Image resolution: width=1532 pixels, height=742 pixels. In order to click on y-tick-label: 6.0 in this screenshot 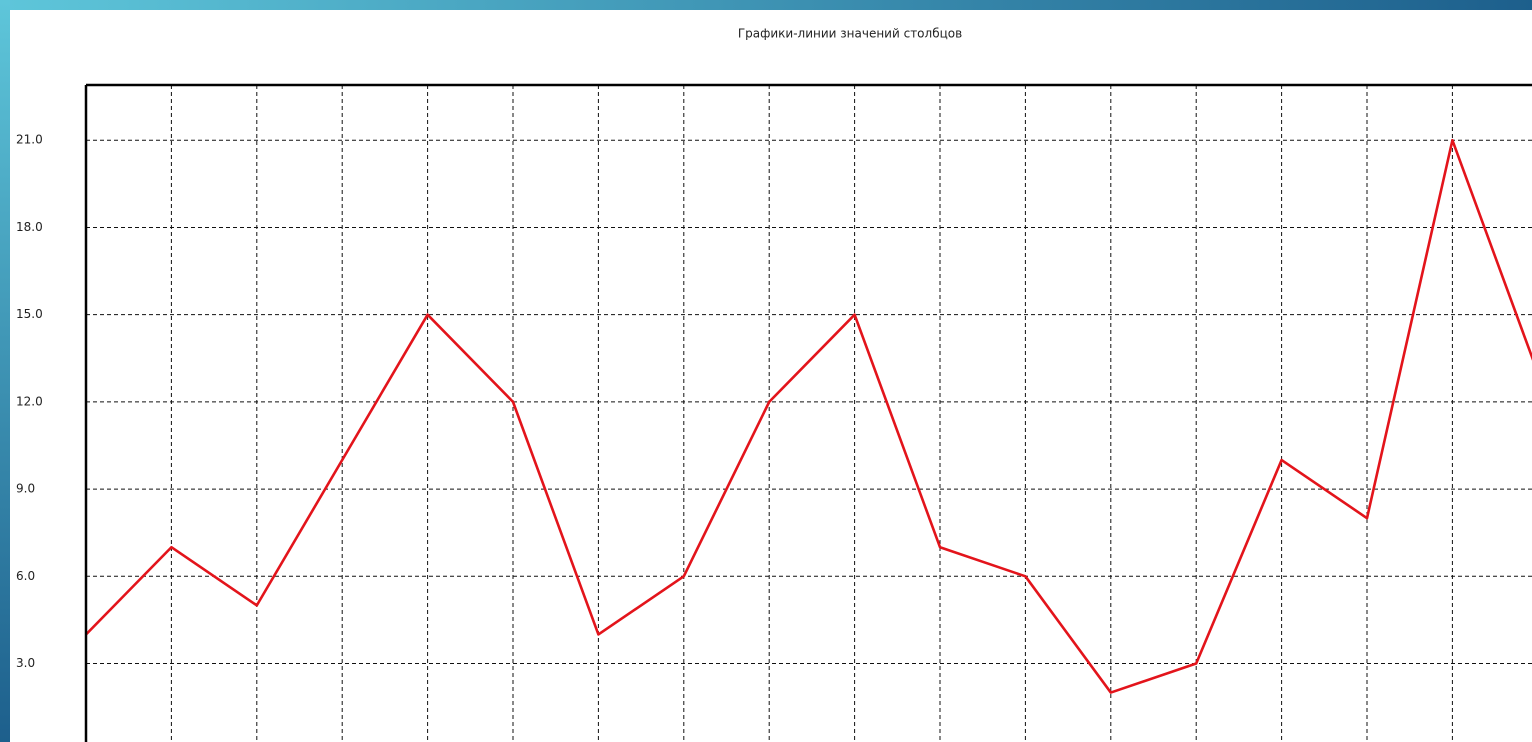, I will do `click(25, 576)`.